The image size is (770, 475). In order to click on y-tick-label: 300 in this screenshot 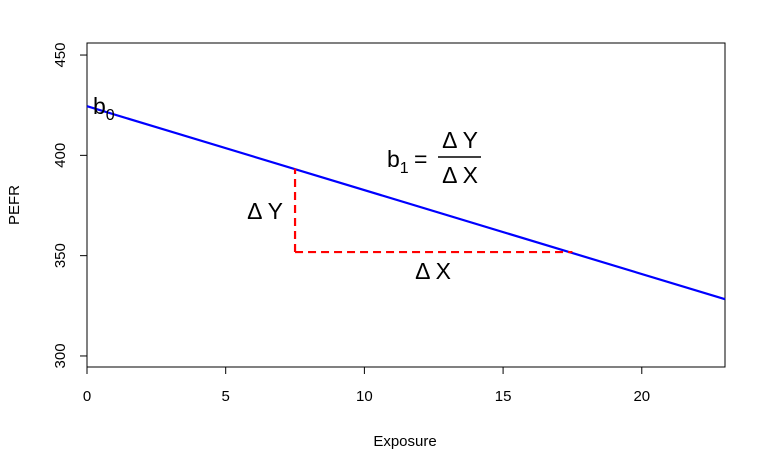, I will do `click(60, 355)`.